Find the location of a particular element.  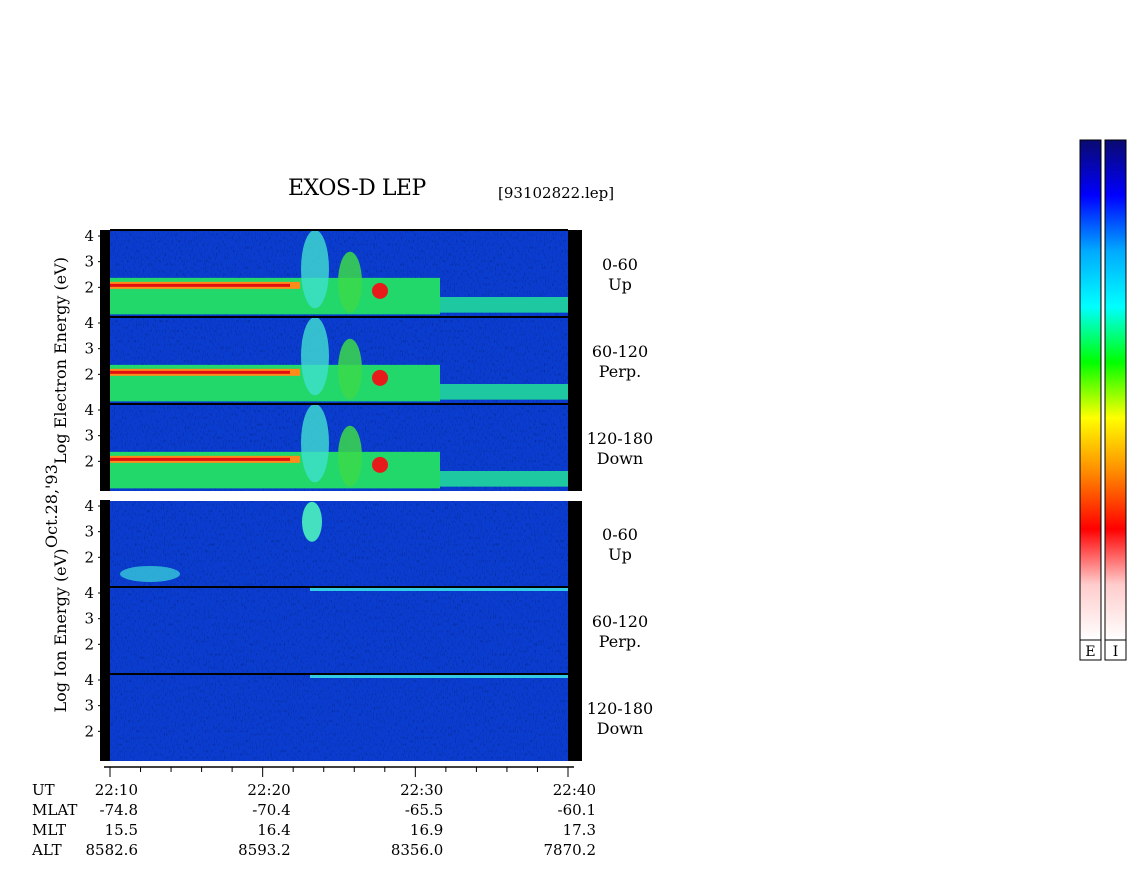

orbit-row-value: 8593.2 is located at coordinates (264, 850).